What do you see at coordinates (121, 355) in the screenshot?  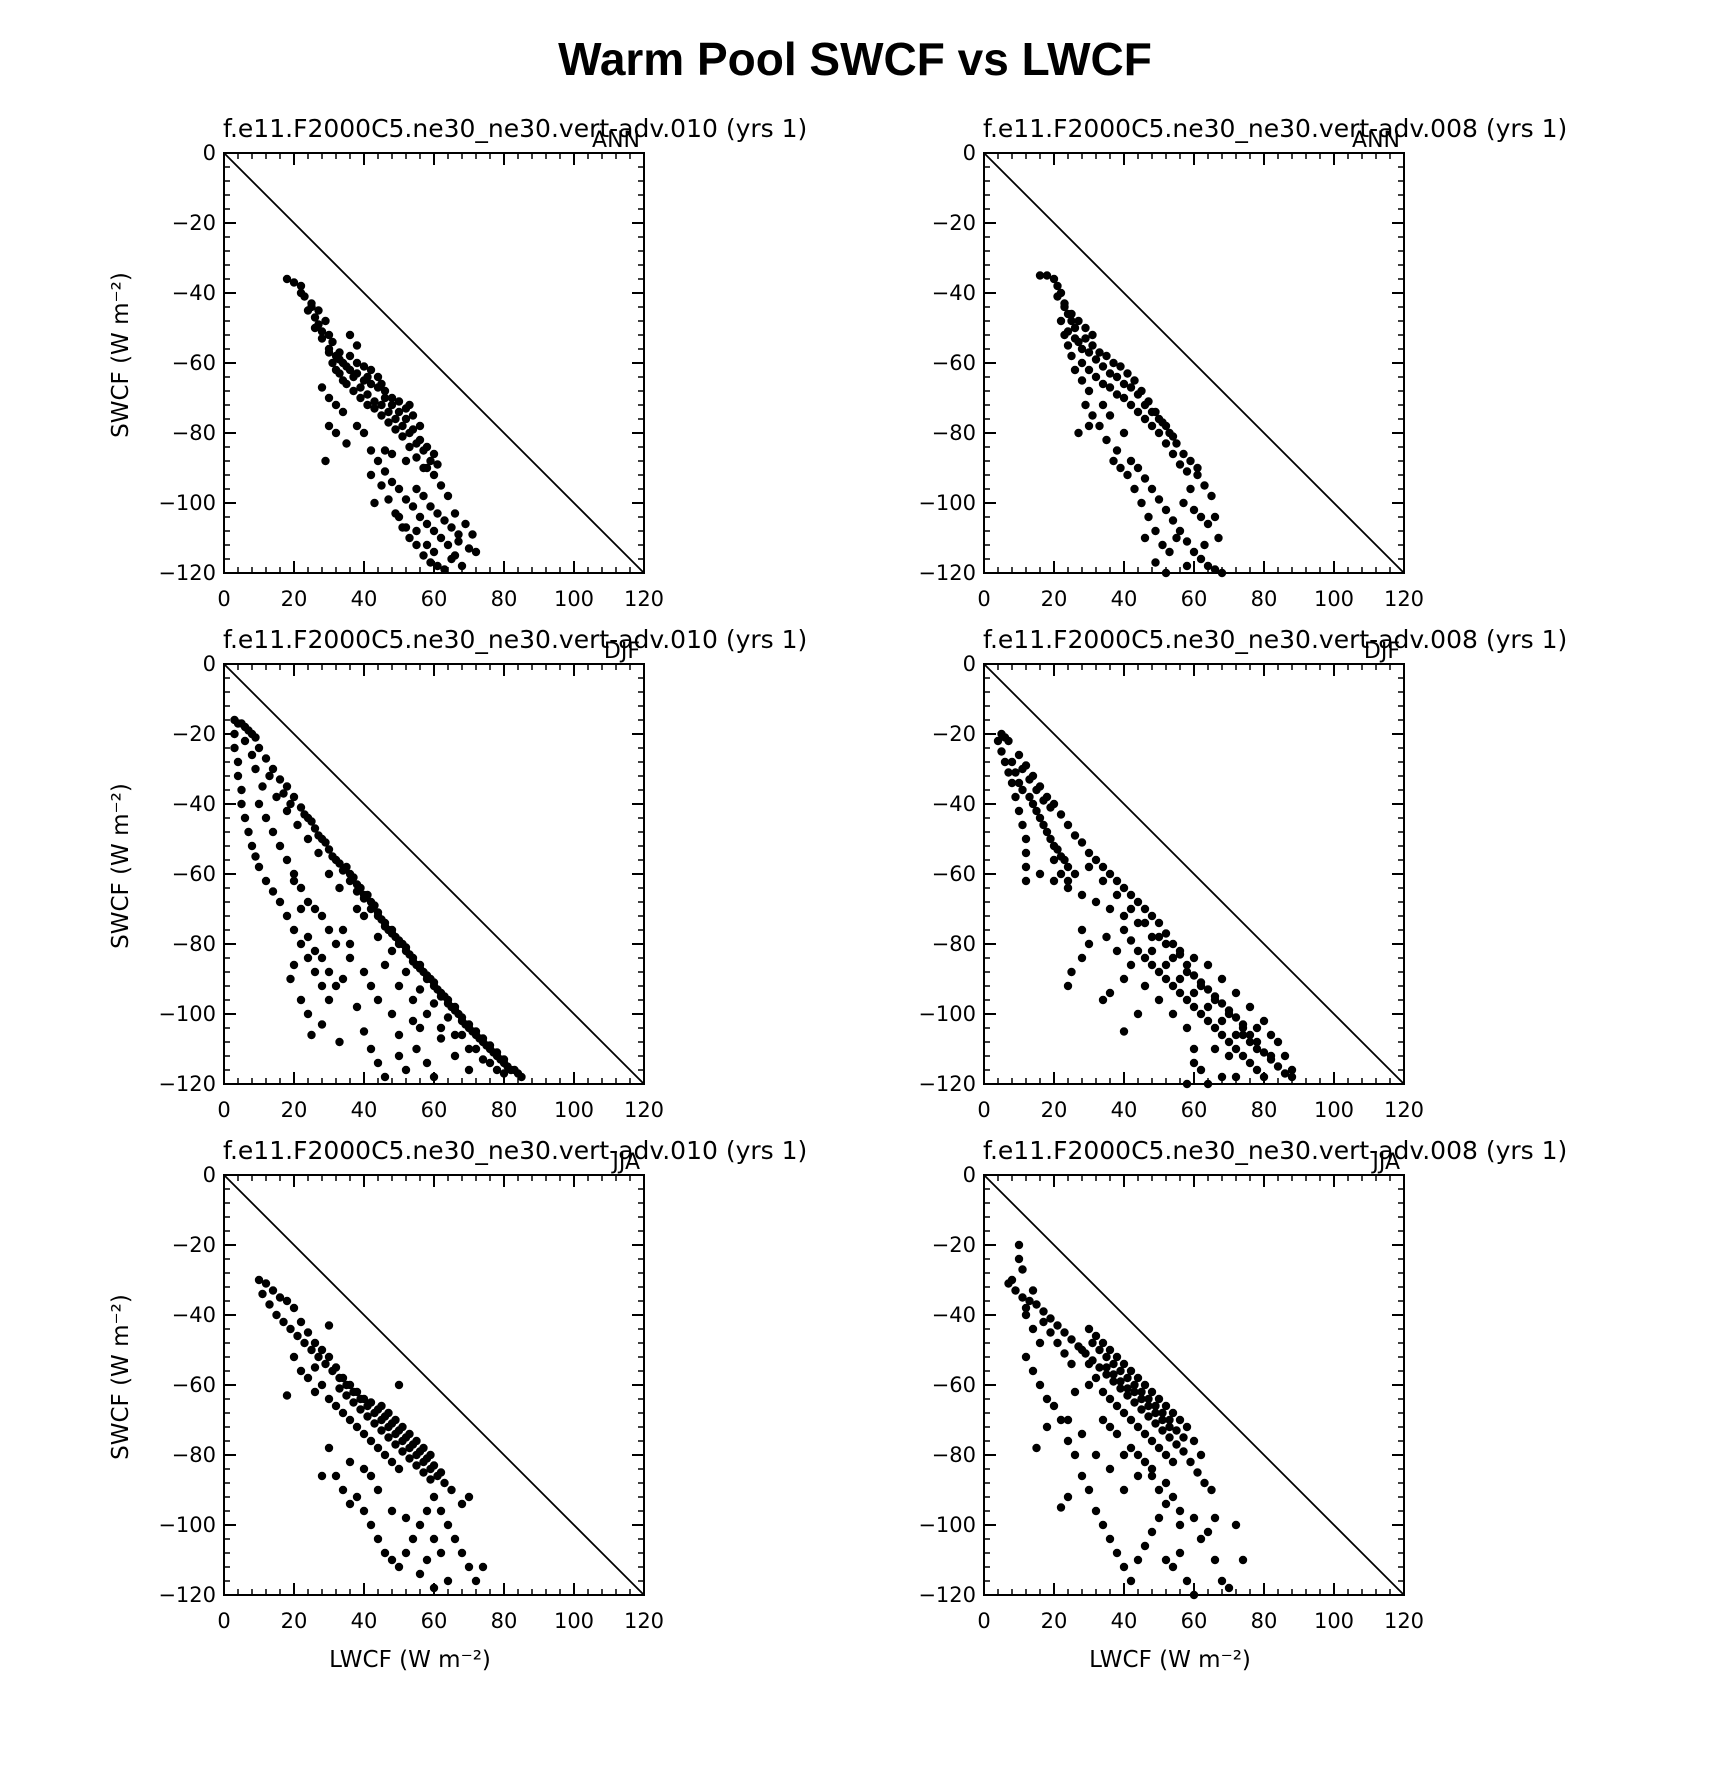 I see `y-axis-label: SWCF (W m⁻²)` at bounding box center [121, 355].